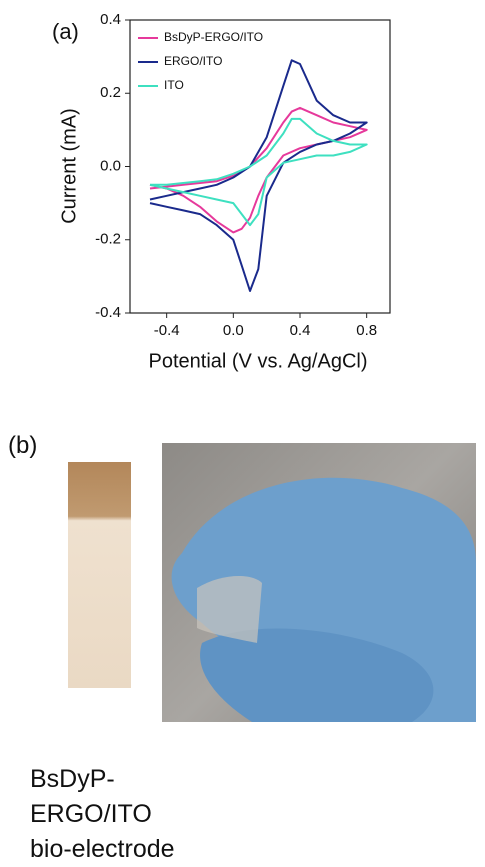 The height and width of the screenshot is (867, 485). I want to click on x-tick-label: 0.8, so click(366, 330).